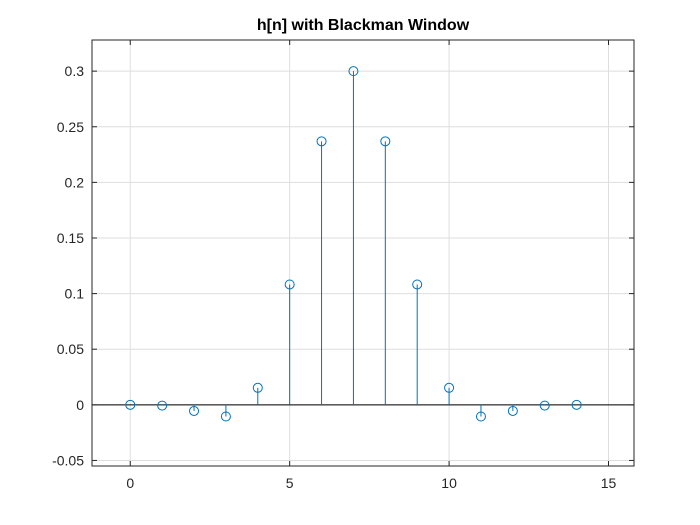  Describe the element at coordinates (75, 182) in the screenshot. I see `y-tick-label: 0.2` at that location.